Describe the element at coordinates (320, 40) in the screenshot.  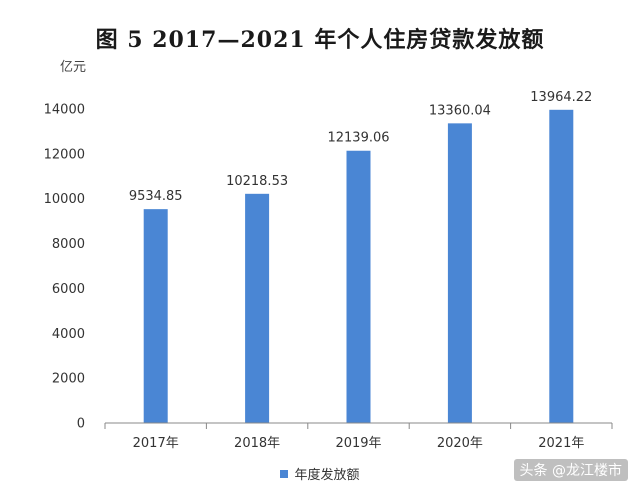
I see `chart-title: 图 5 2017—2021 年个人住房贷款发放额` at that location.